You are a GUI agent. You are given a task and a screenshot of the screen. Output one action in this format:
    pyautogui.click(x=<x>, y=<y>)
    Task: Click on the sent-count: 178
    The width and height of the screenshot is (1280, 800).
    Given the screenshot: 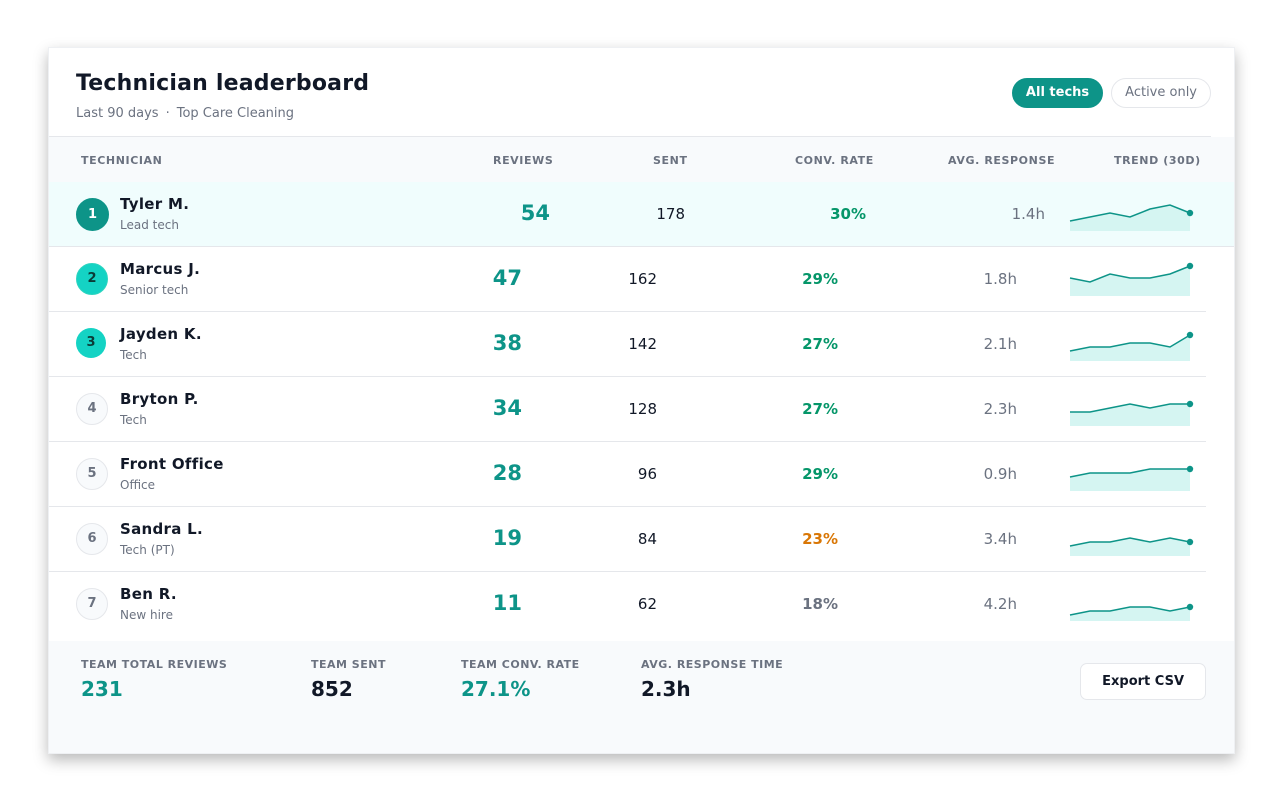 What is the action you would take?
    pyautogui.click(x=670, y=214)
    